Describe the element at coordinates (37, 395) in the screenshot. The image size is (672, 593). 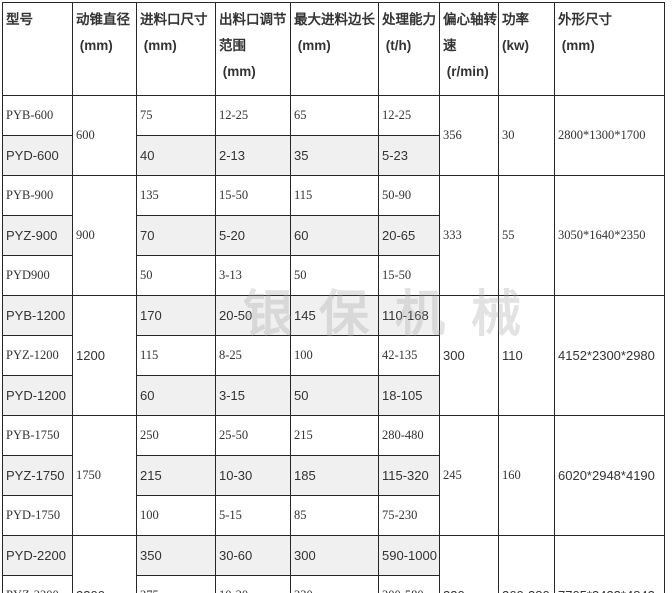
I see `model-cell: PYD-1200` at that location.